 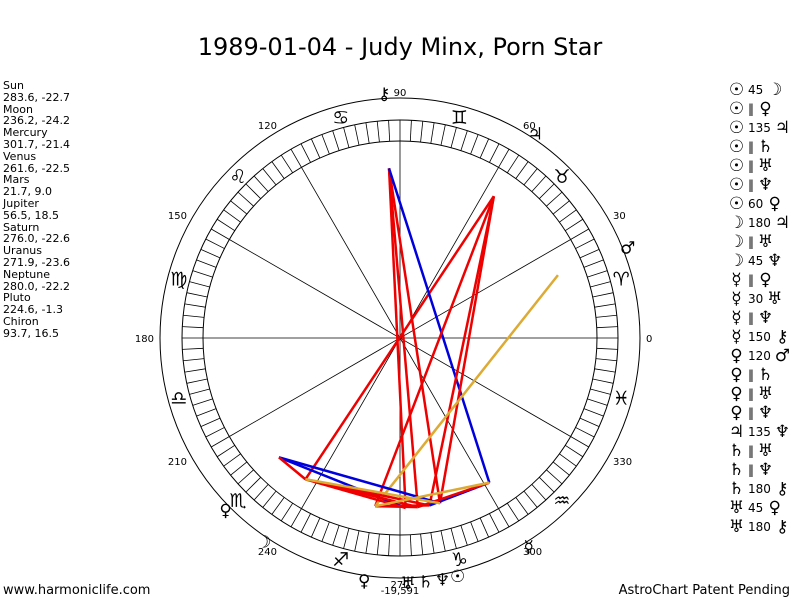 What do you see at coordinates (759, 356) in the screenshot?
I see `aspect-row: ♀ 120 ♂` at bounding box center [759, 356].